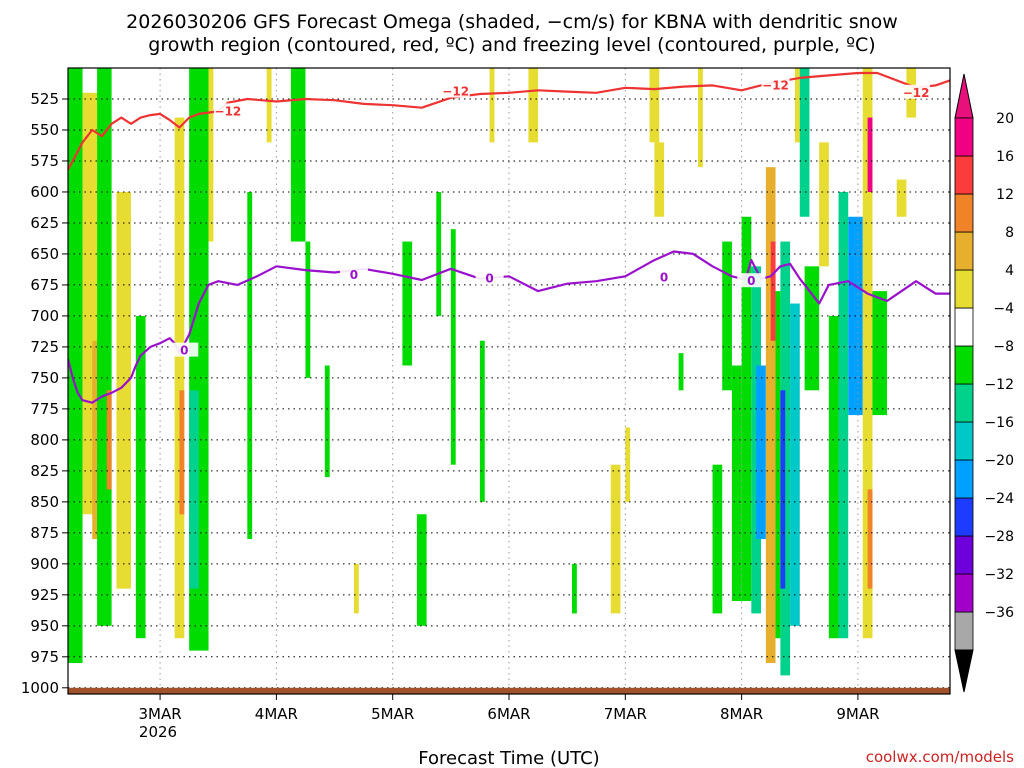 This screenshot has width=1024, height=768. Describe the element at coordinates (44, 440) in the screenshot. I see `y-tick-label: 800` at that location.